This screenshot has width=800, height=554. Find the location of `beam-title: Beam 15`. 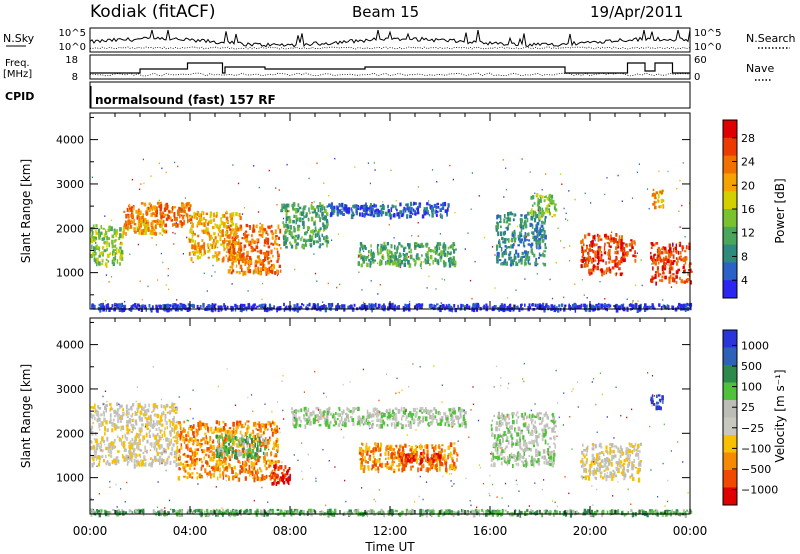

beam-title: Beam 15 is located at coordinates (385, 12).